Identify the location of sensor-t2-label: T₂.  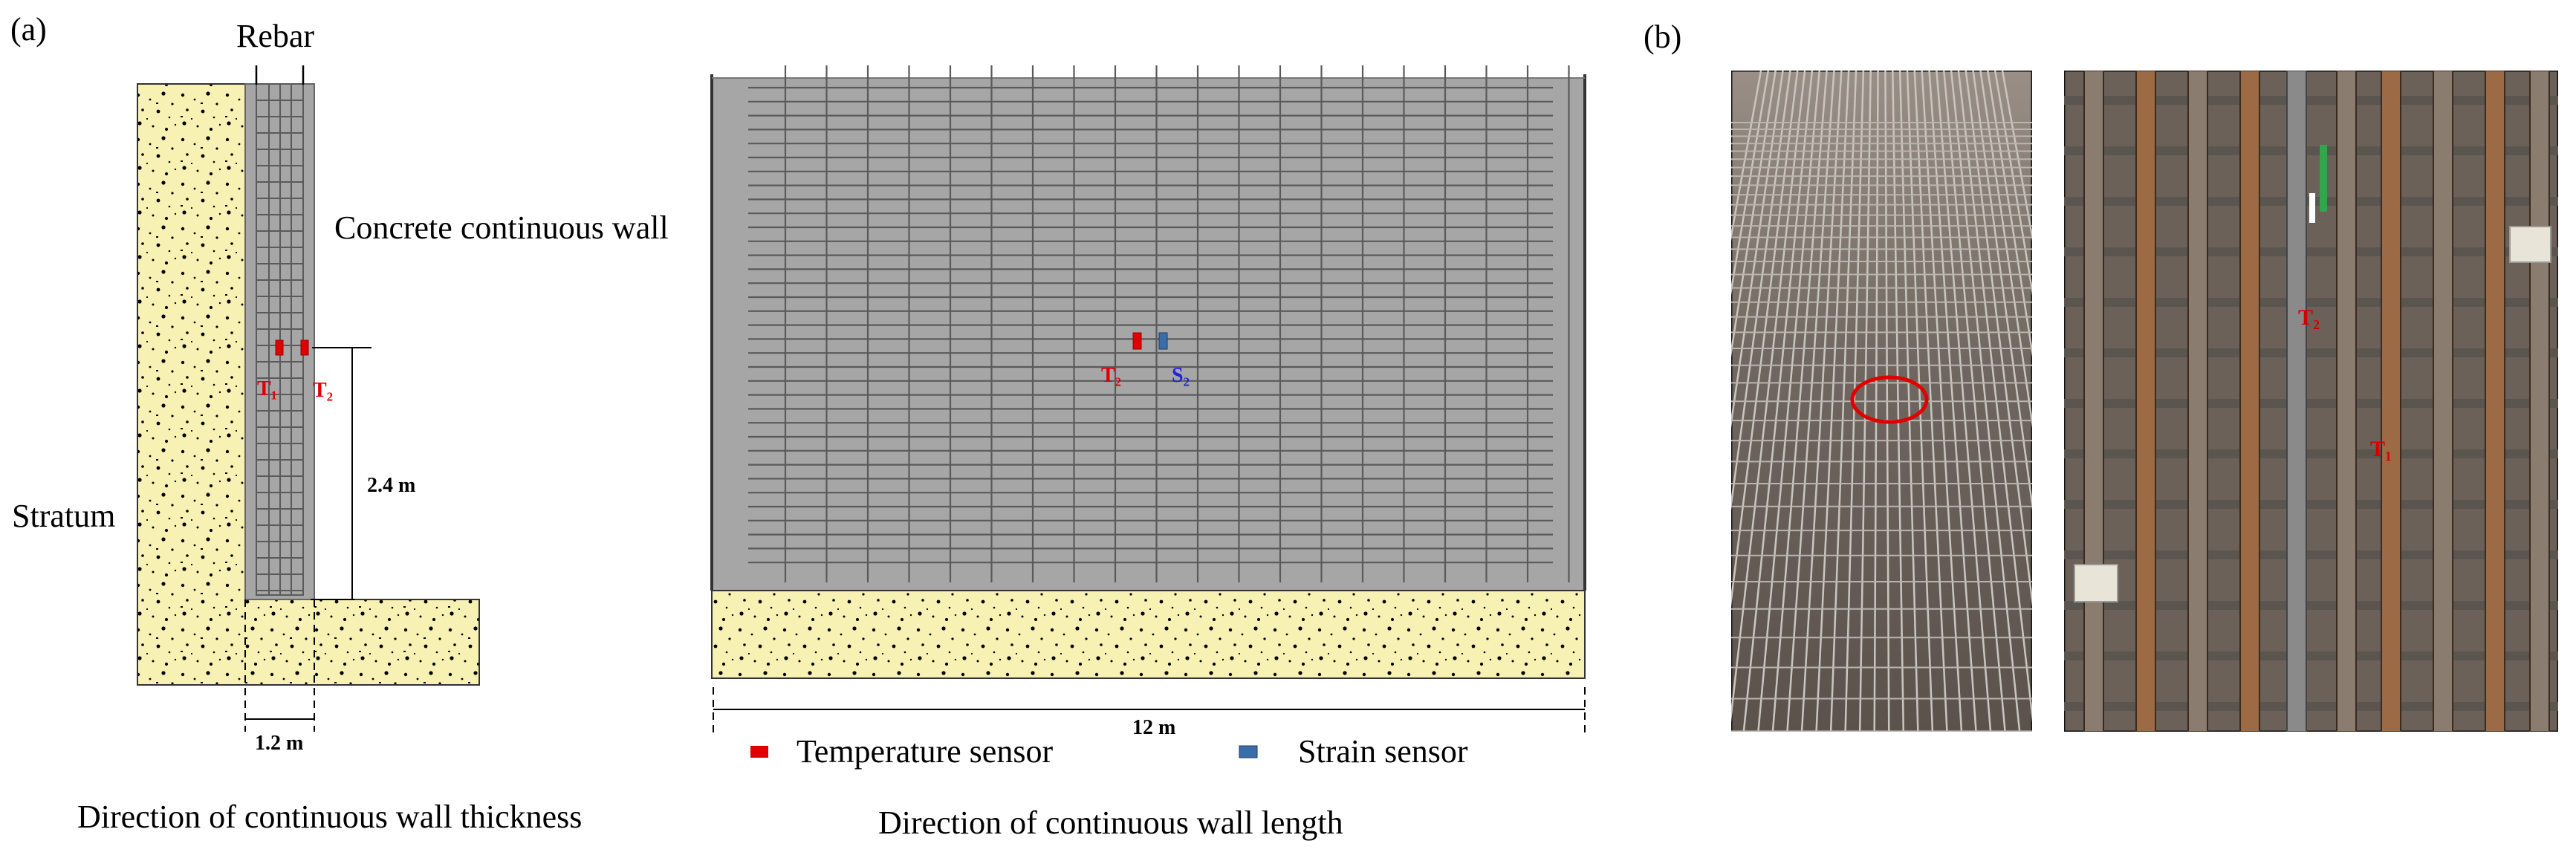
(323, 391).